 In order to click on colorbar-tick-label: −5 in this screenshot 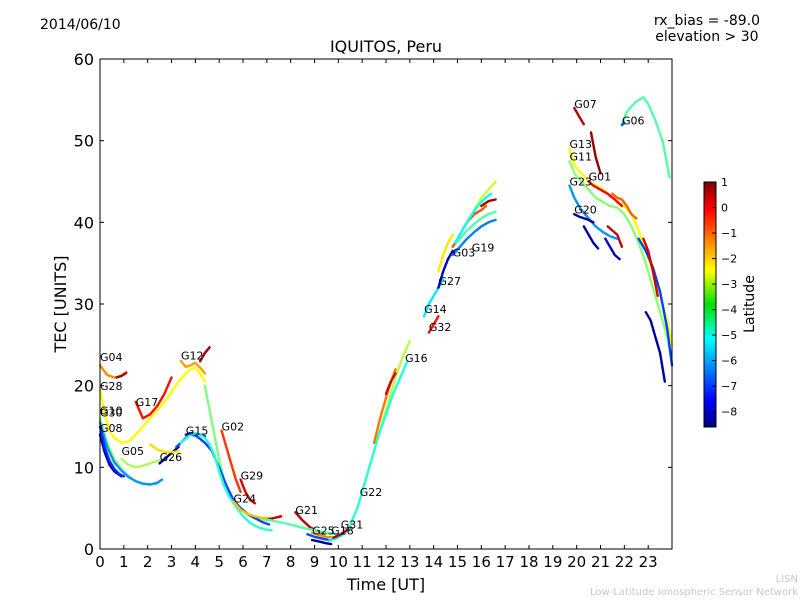, I will do `click(729, 335)`.